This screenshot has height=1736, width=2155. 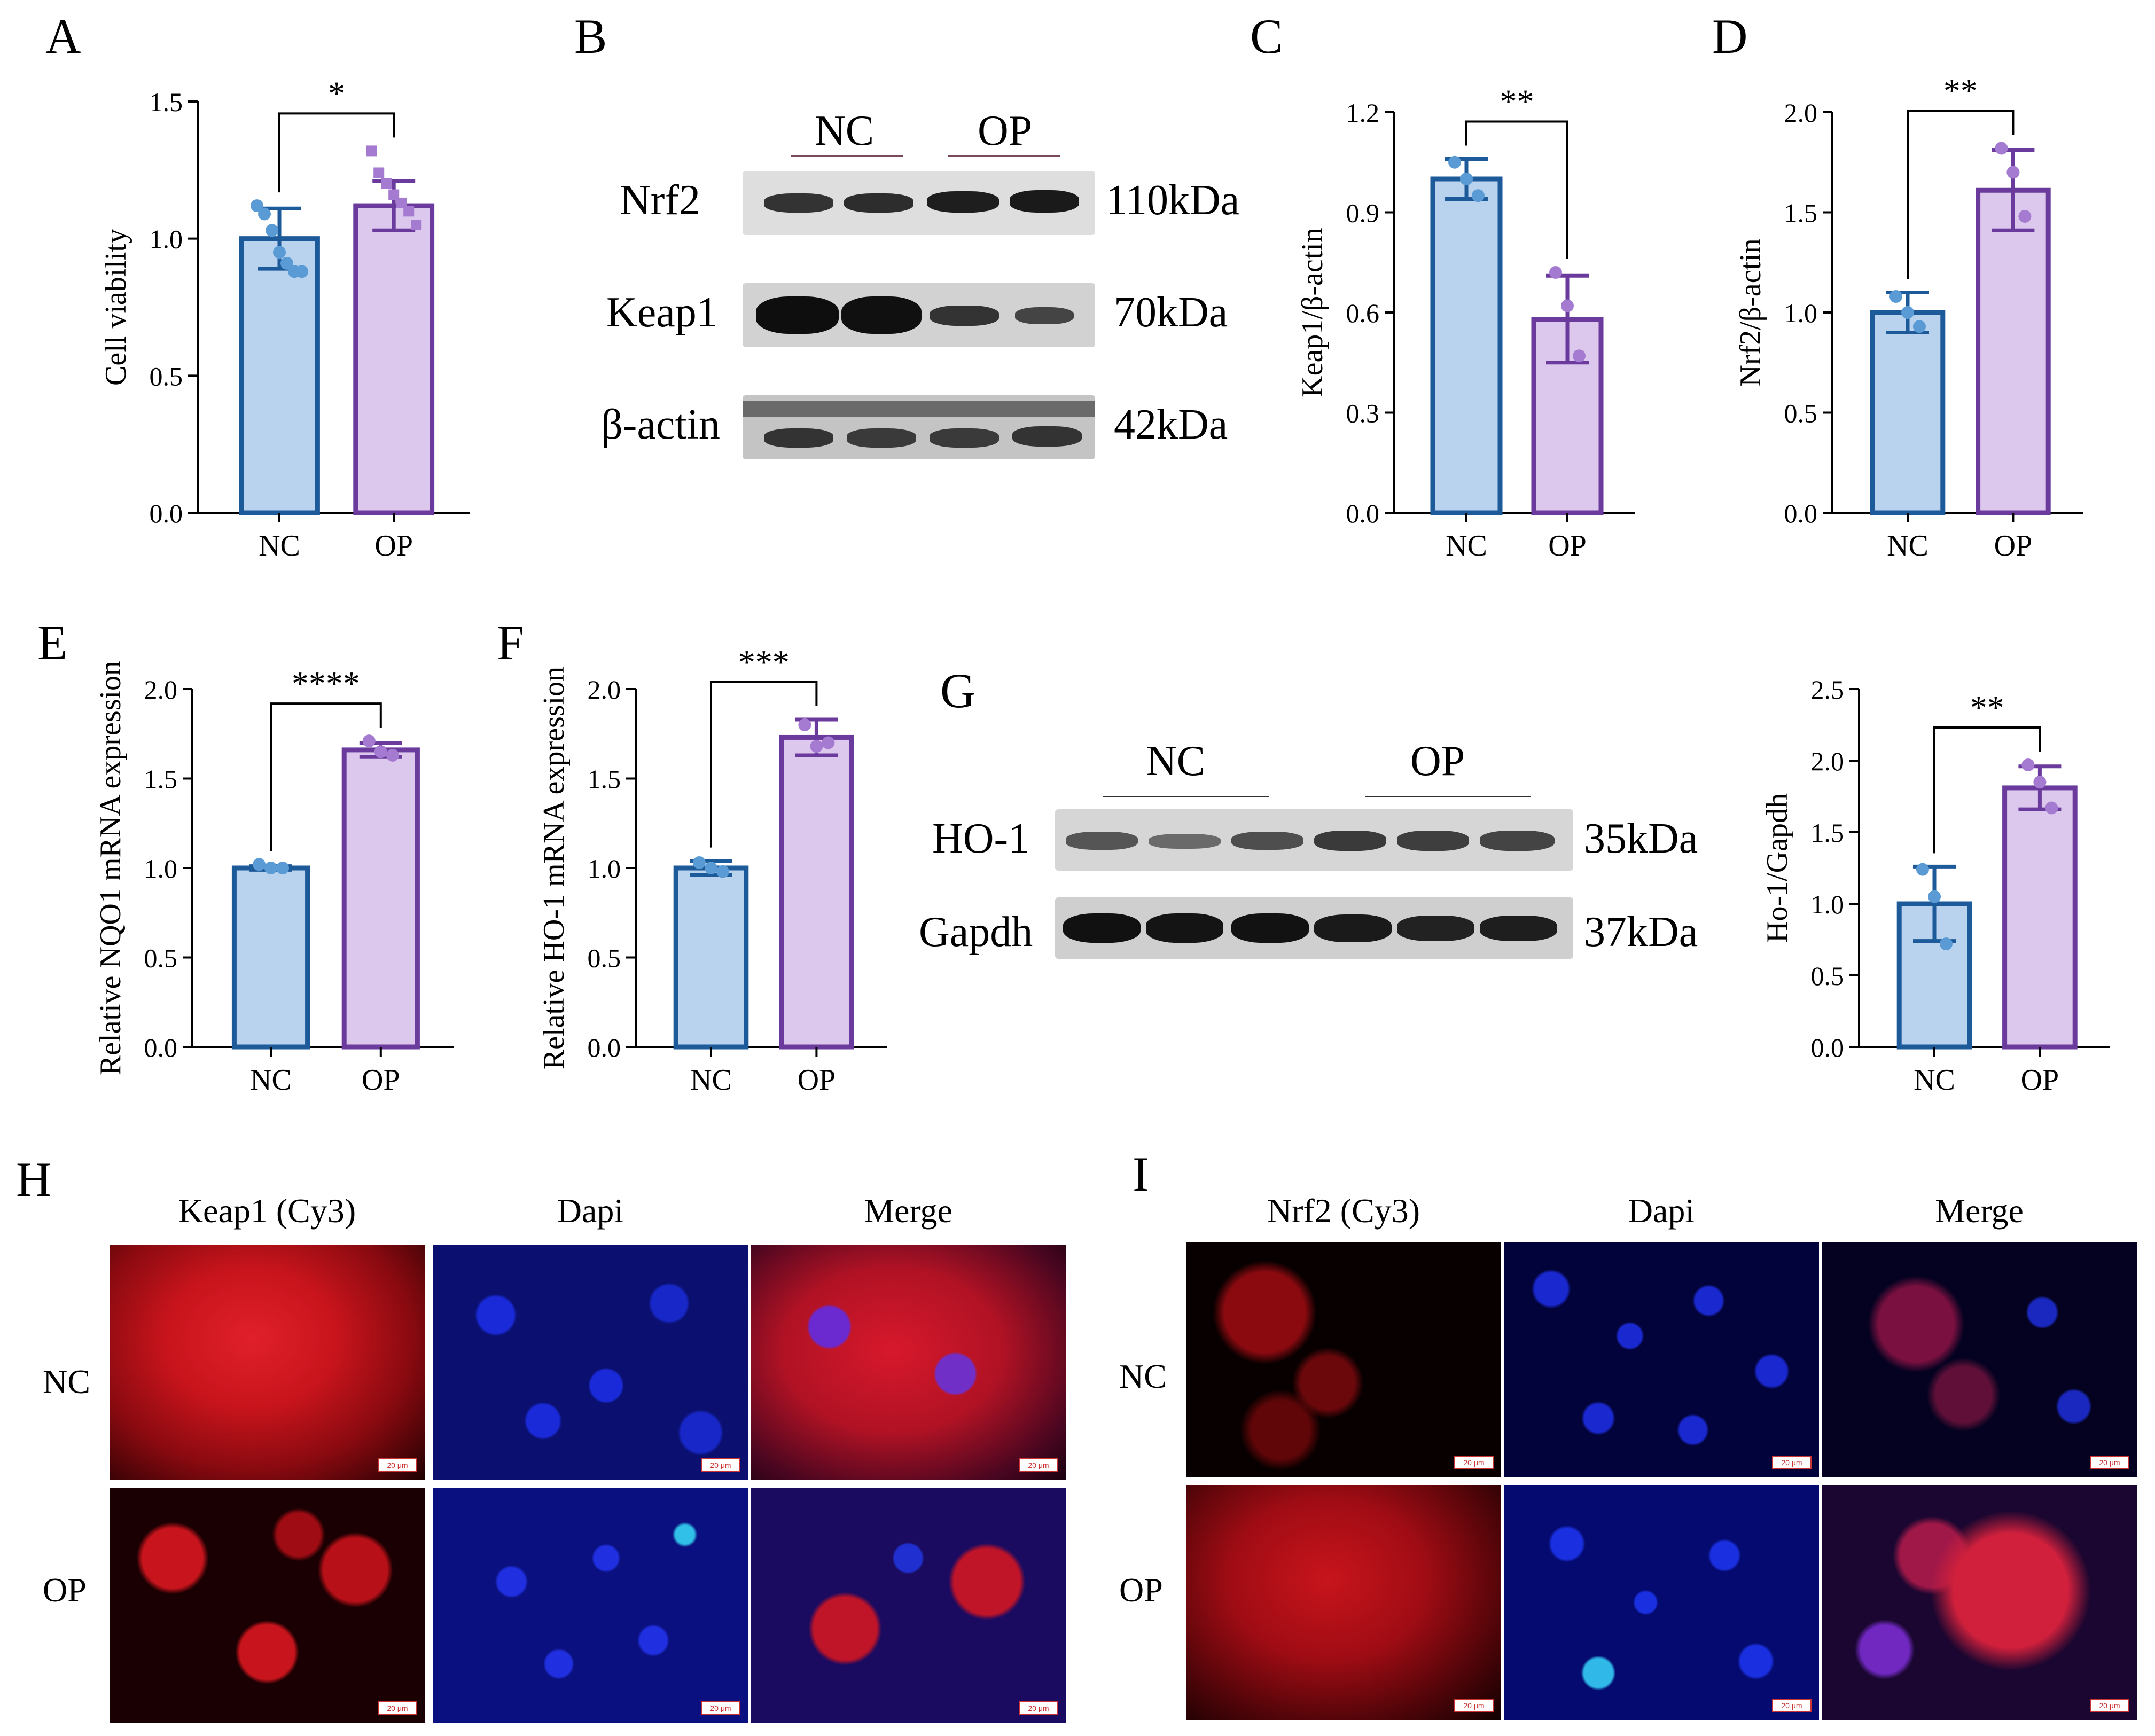 I want to click on blot-g-strip-ho1, so click(x=1314, y=840).